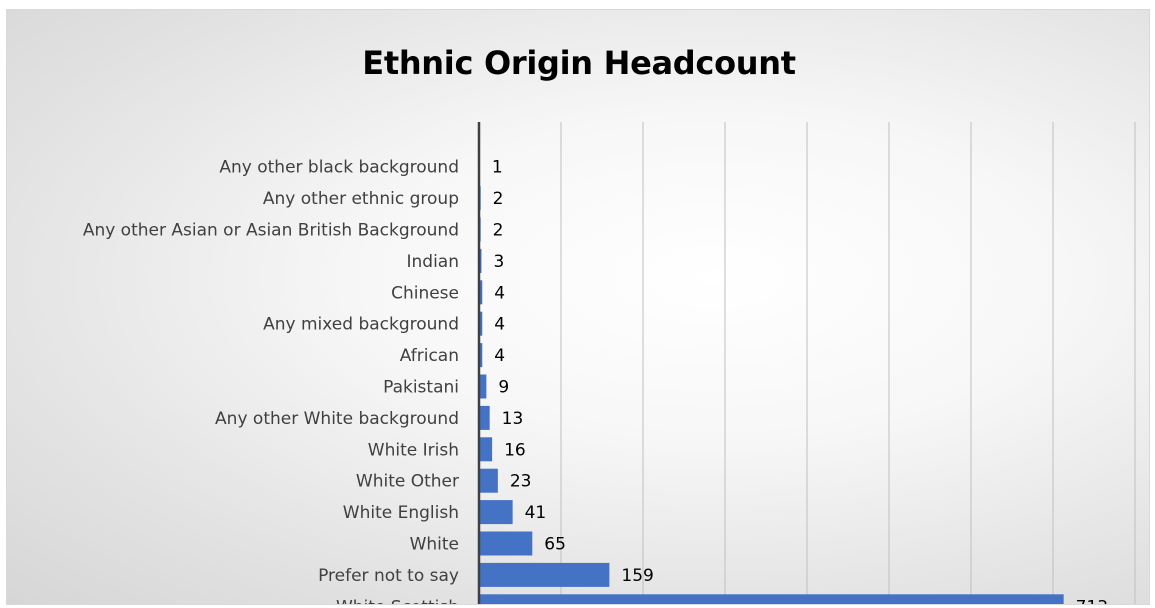 The width and height of the screenshot is (1155, 608). I want to click on category-label: Any other White background, so click(337, 419).